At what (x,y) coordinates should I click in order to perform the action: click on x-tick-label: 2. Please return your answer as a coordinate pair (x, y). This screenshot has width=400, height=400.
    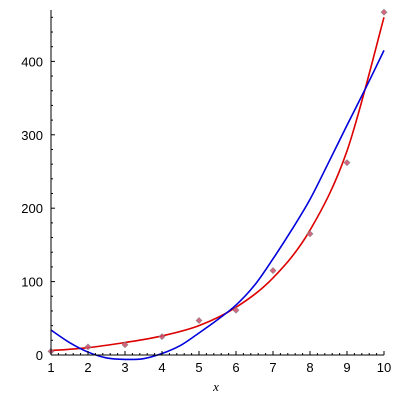
    Looking at the image, I should click on (87, 367).